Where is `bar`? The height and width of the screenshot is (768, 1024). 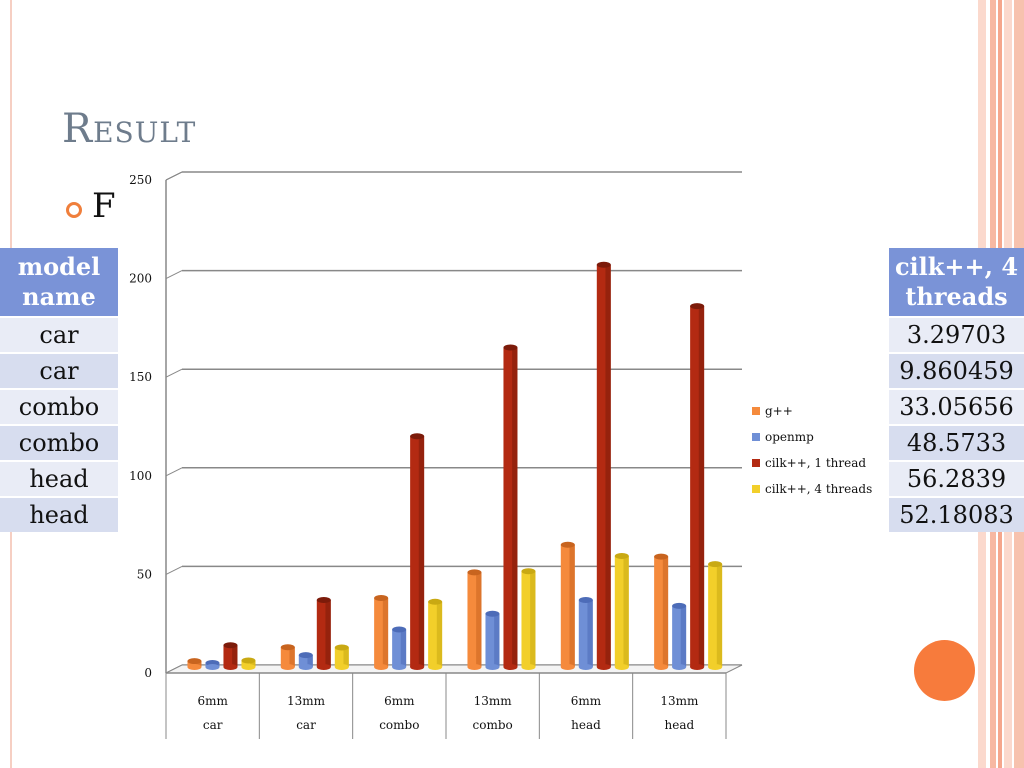 bar is located at coordinates (248, 663).